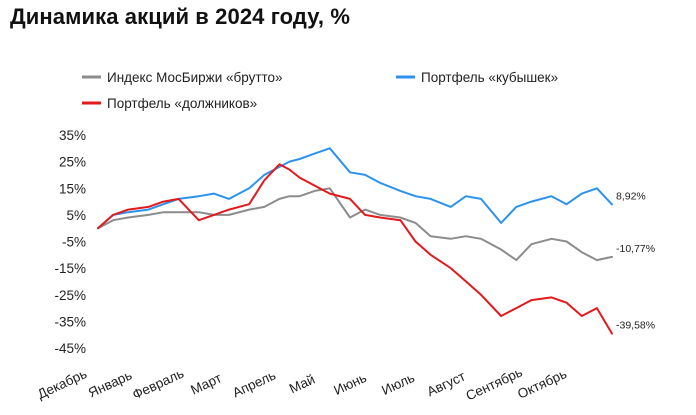 This screenshot has width=696, height=415. I want to click on x-tick-label: Сентябрь, so click(494, 383).